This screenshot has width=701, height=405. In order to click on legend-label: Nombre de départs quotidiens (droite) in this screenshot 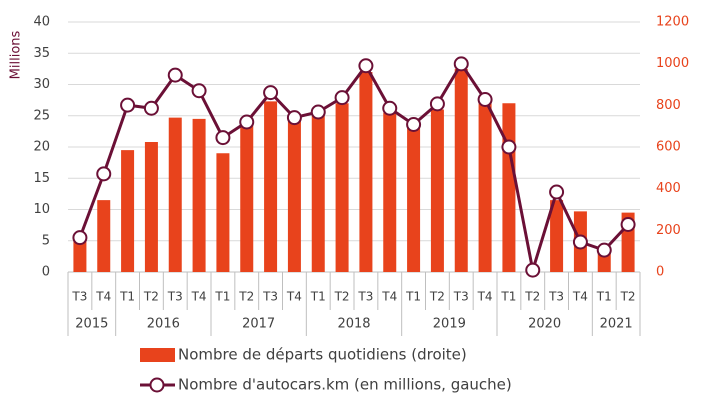, I will do `click(322, 355)`.